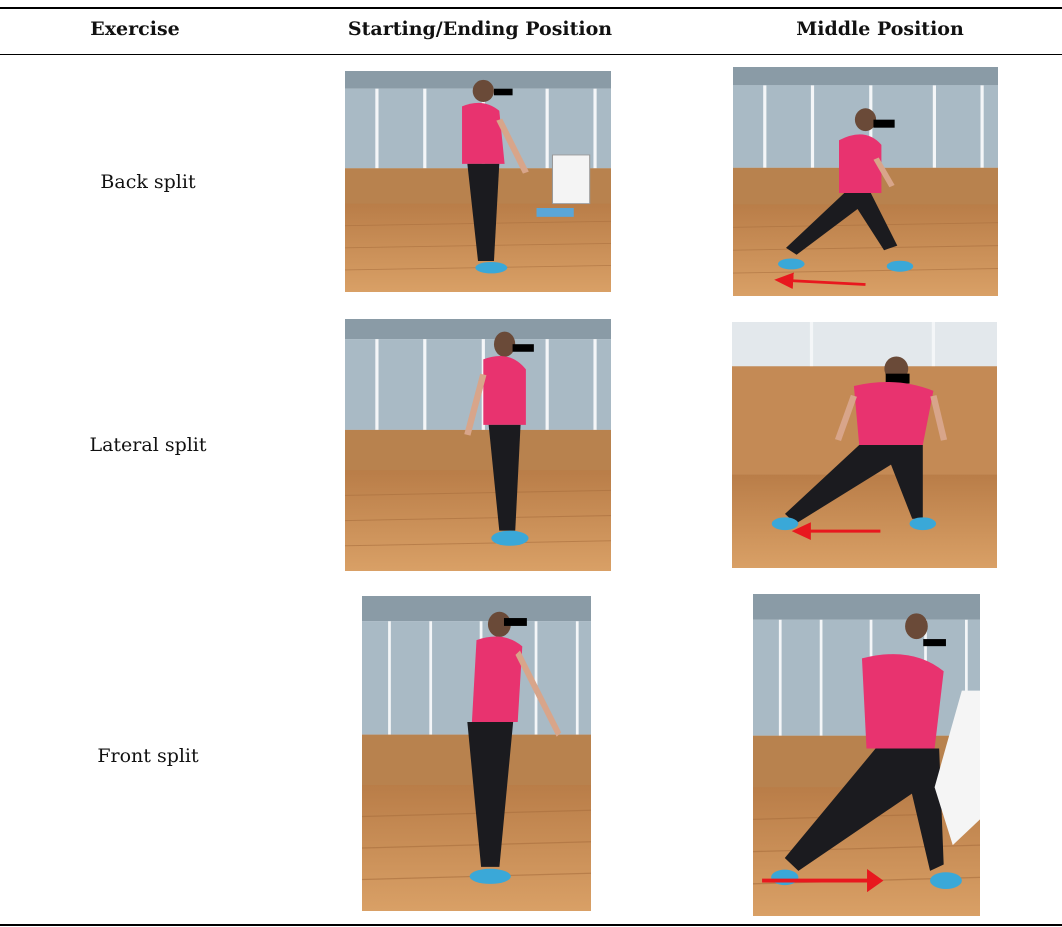 This screenshot has height=927, width=1062. I want to click on row-label-lateral-split: Lateral split, so click(148, 445).